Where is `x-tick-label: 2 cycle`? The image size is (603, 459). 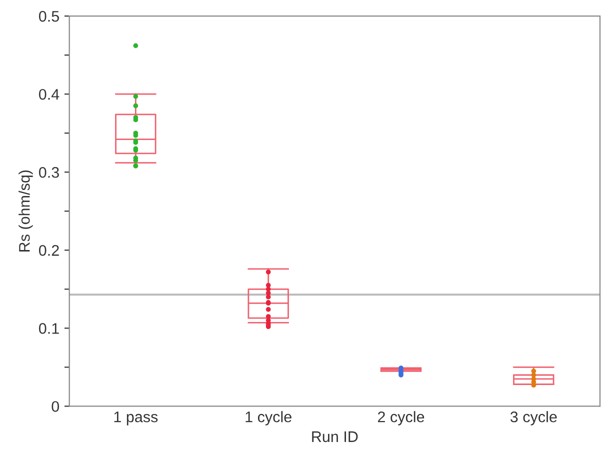 x-tick-label: 2 cycle is located at coordinates (401, 418).